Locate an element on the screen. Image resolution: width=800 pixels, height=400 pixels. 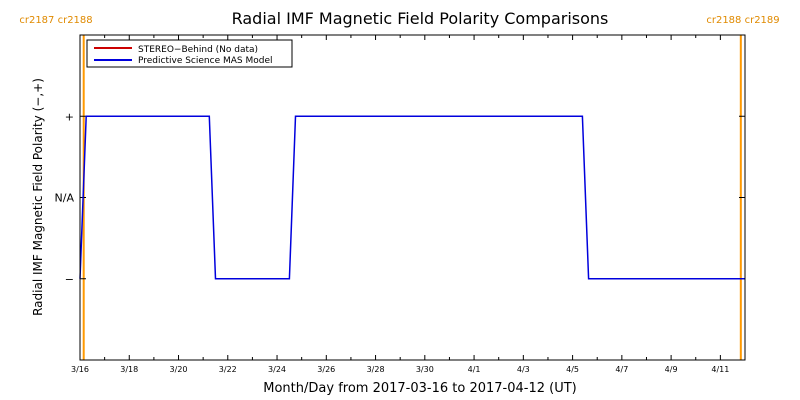
carrington-label-left: cr2187 cr2188 is located at coordinates (55, 20).